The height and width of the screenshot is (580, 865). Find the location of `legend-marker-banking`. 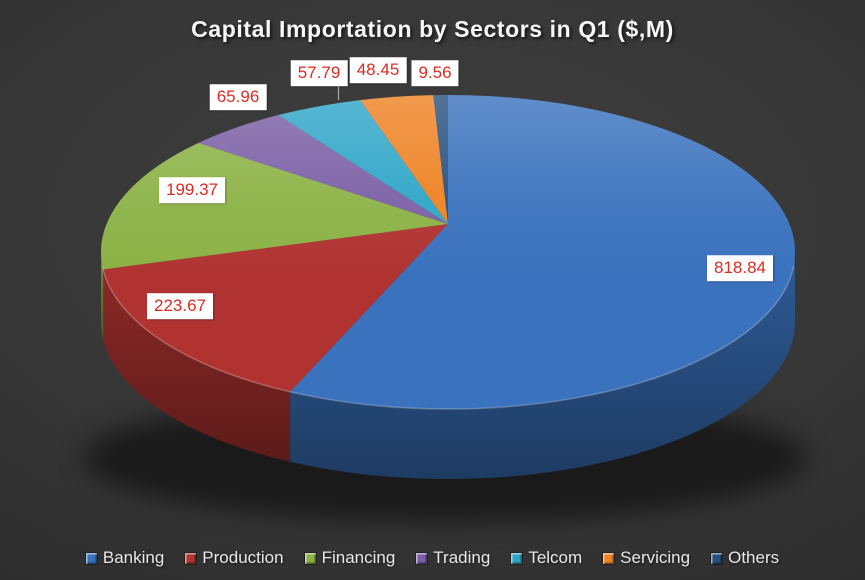

legend-marker-banking is located at coordinates (91, 558).